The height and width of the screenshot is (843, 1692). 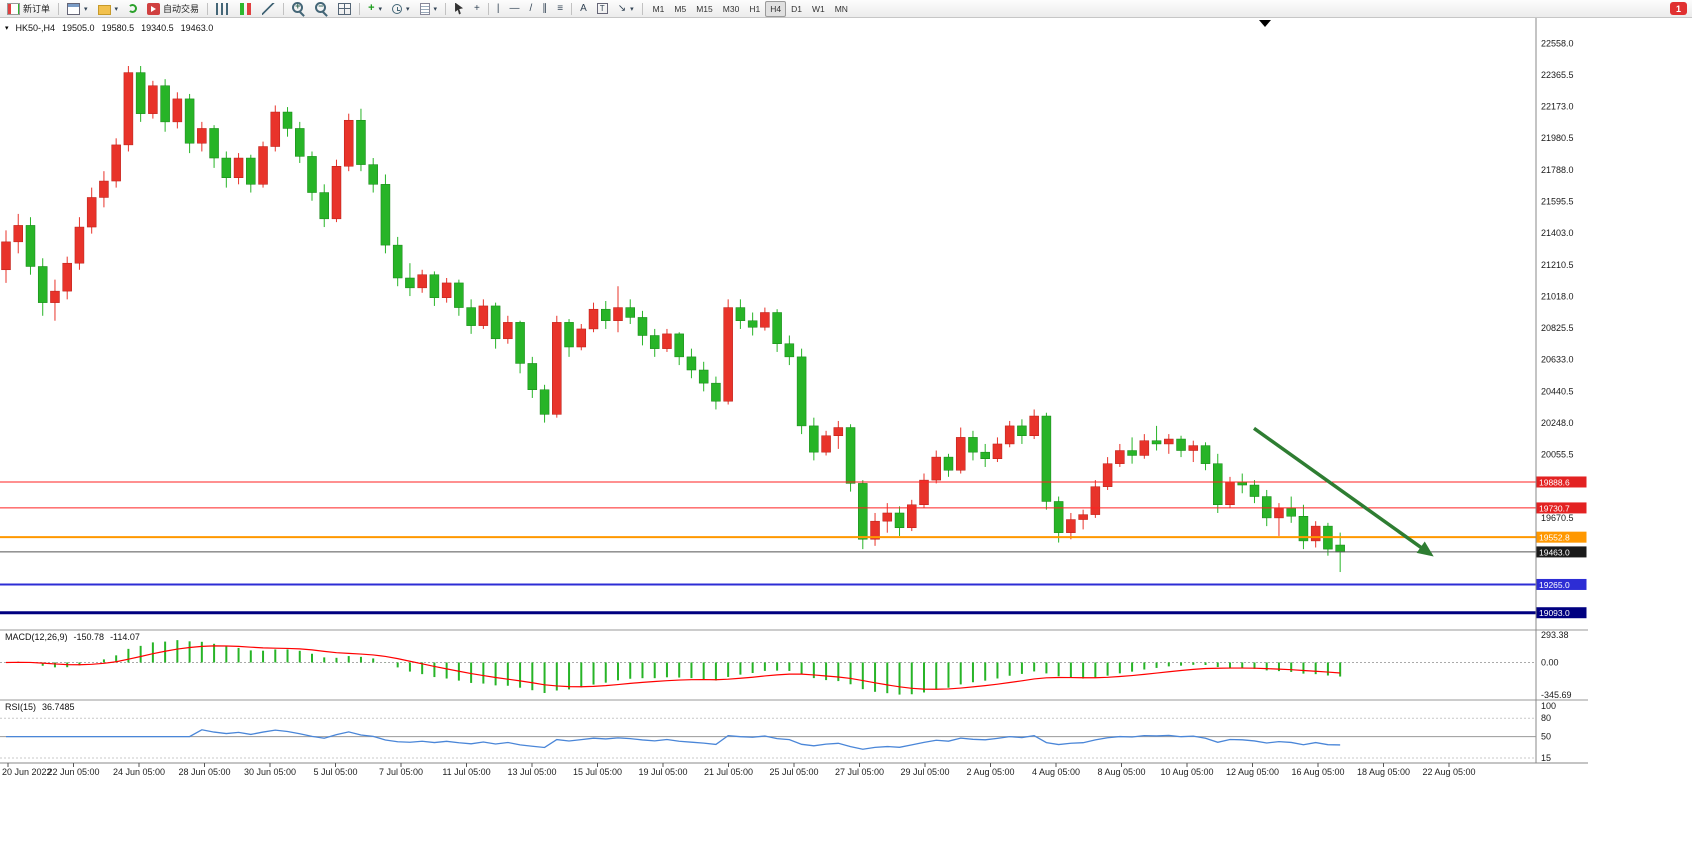 What do you see at coordinates (1317, 772) in the screenshot?
I see `time-axis-label: 16 Aug 05:00` at bounding box center [1317, 772].